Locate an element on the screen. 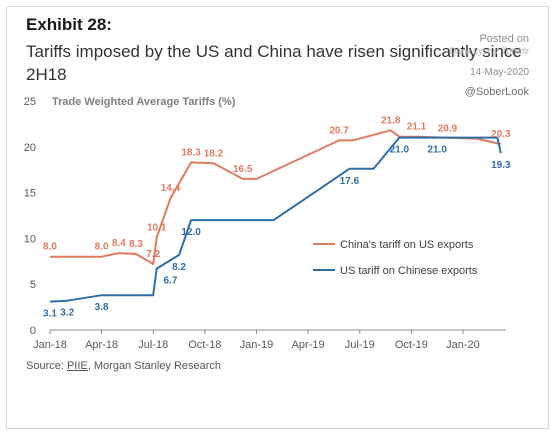 The height and width of the screenshot is (435, 557). source-rest: , Morgan Stanley Research is located at coordinates (154, 366).